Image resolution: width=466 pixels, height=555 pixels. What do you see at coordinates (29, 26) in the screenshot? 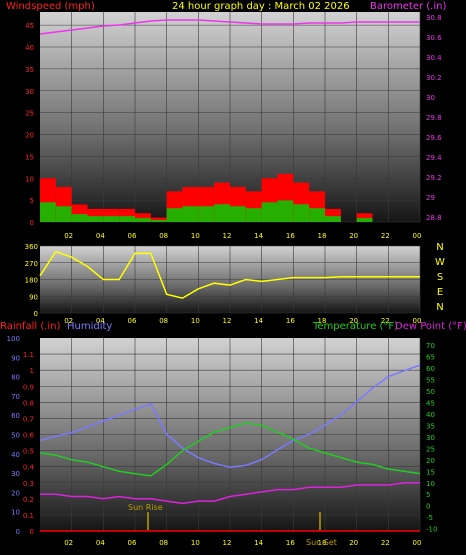
I see `tick-label: 45` at bounding box center [29, 26].